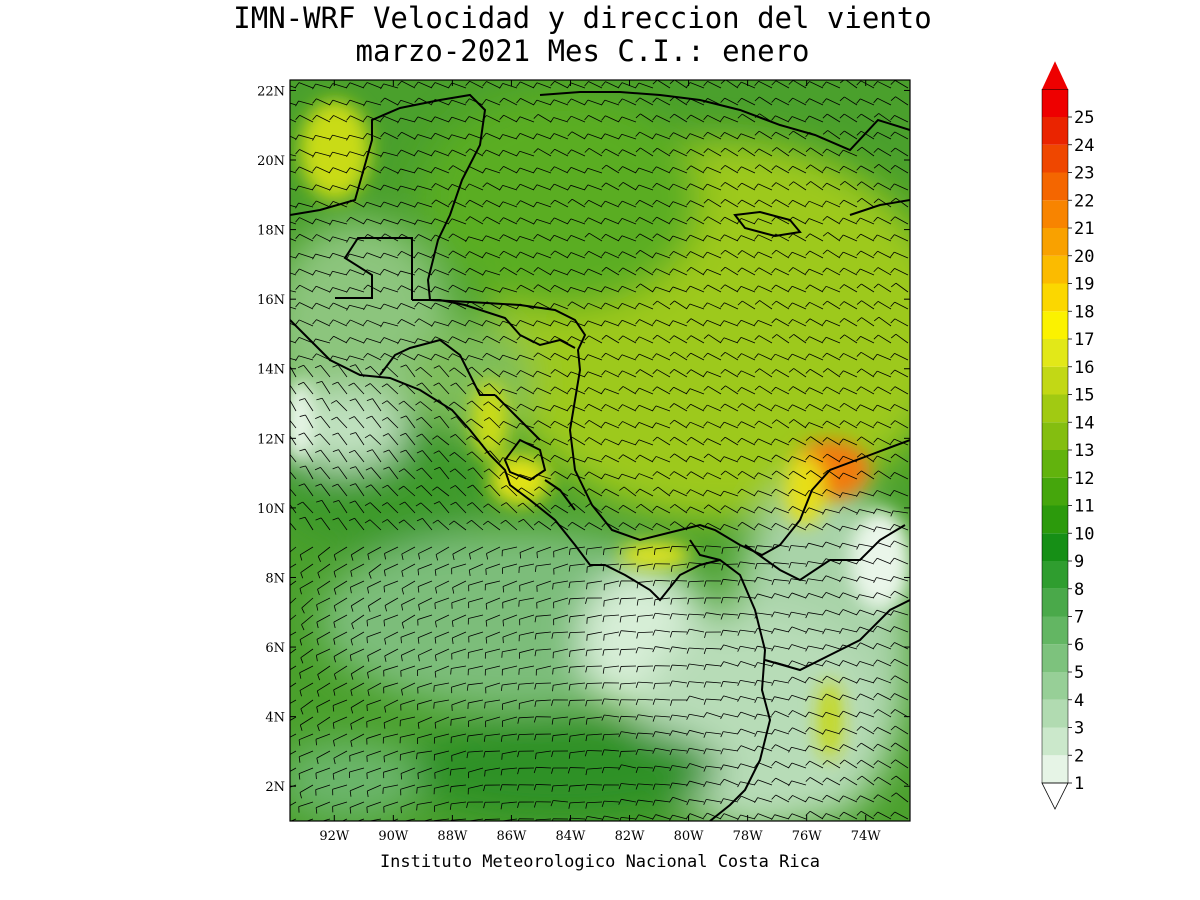  I want to click on lon-tick-label: 88W, so click(452, 836).